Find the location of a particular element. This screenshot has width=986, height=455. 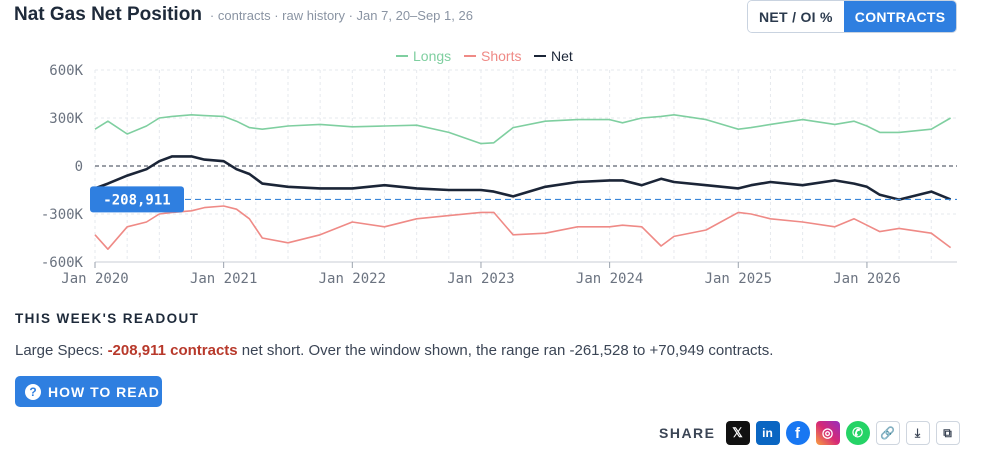

legend-label-longs: Longs is located at coordinates (432, 56).